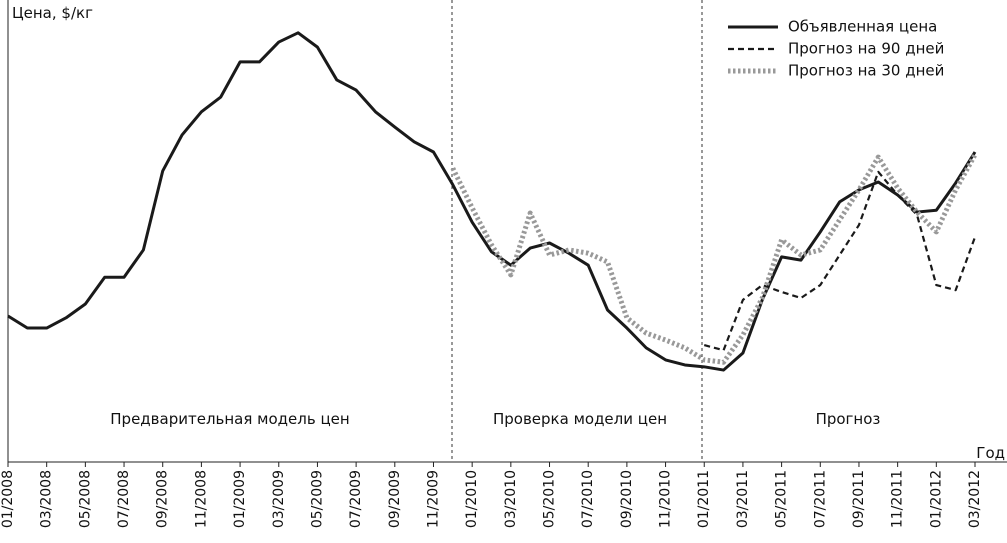 Image resolution: width=1007 pixels, height=543 pixels. What do you see at coordinates (898, 499) in the screenshot?
I see `x-tick-label: 11/2011` at bounding box center [898, 499].